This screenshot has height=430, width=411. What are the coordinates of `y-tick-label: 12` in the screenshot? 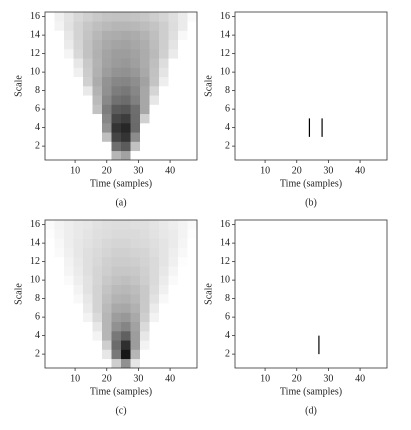 It's located at (35, 53).